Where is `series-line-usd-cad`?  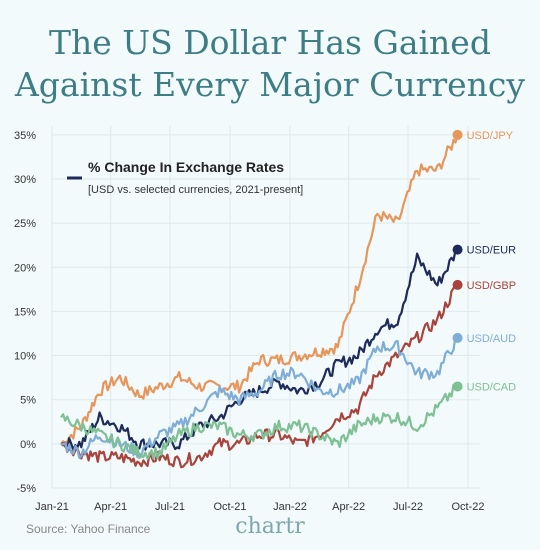 series-line-usd-cad is located at coordinates (259, 421).